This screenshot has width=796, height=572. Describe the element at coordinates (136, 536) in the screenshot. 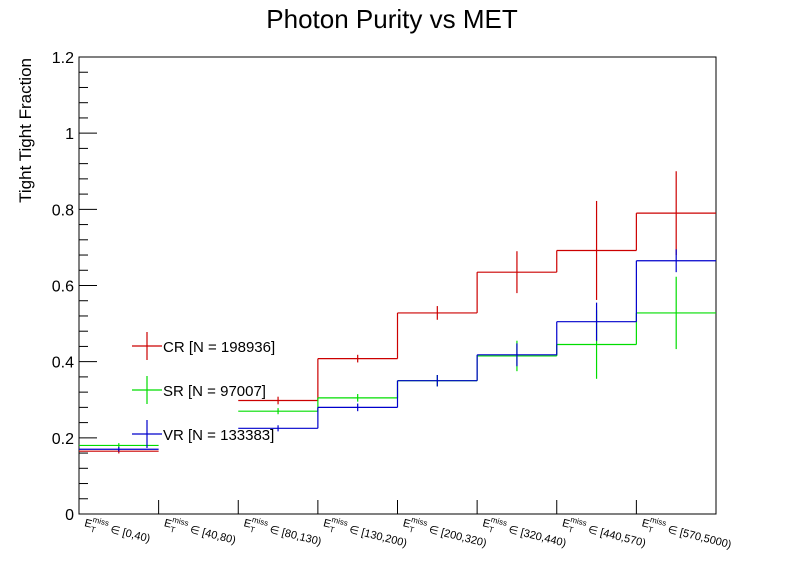

I see `x-tick-category: [0,40)` at that location.